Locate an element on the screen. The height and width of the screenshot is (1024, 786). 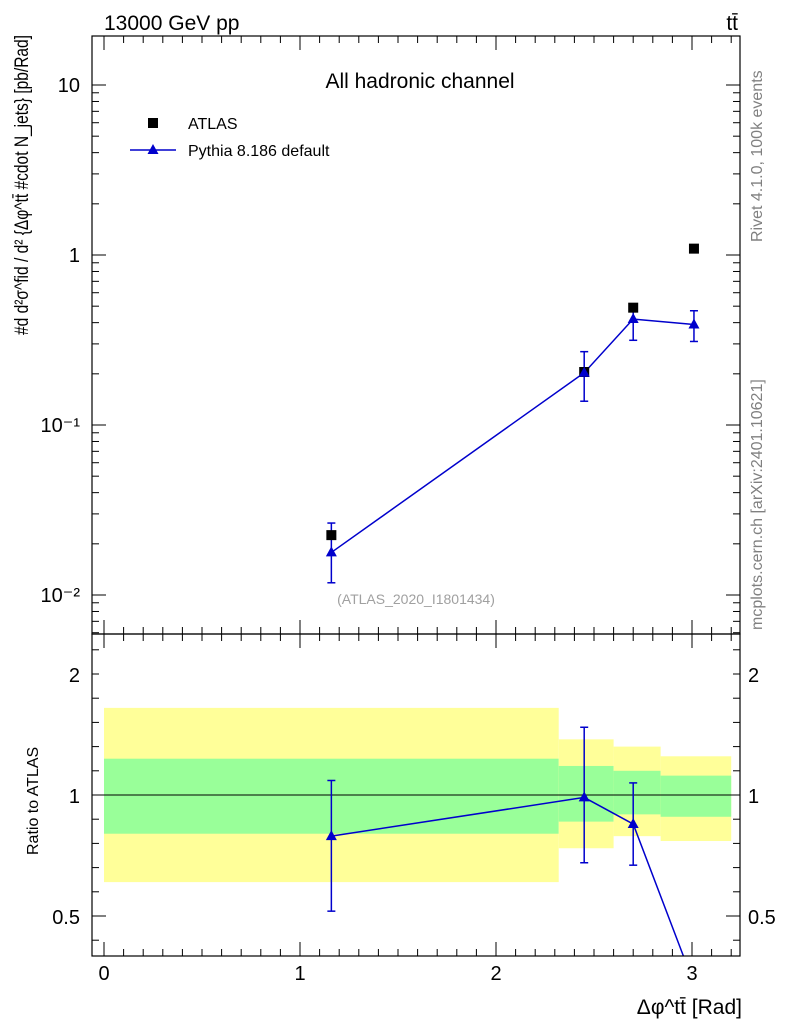
pythia-line is located at coordinates (512, 436).